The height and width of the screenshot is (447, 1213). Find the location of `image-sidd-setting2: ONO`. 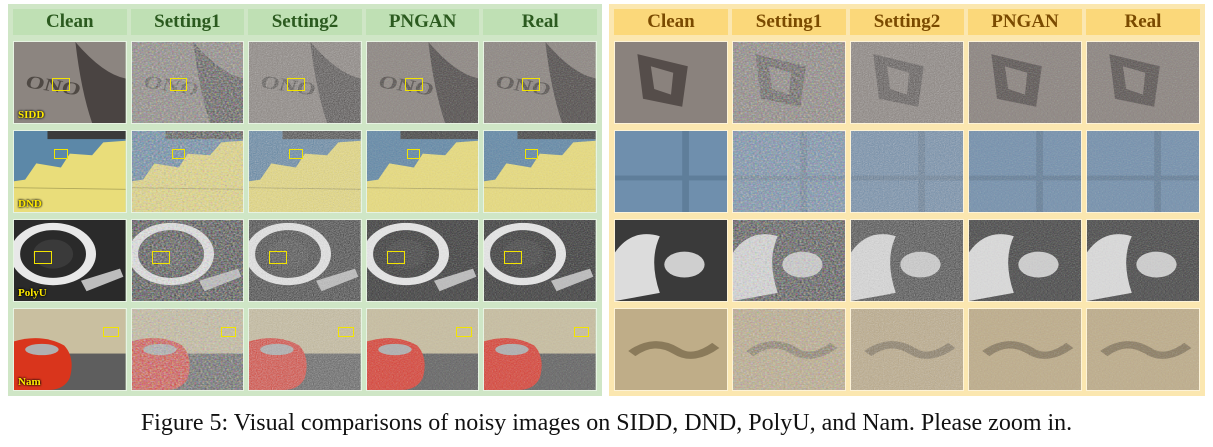

image-sidd-setting2: ONO is located at coordinates (305, 82).